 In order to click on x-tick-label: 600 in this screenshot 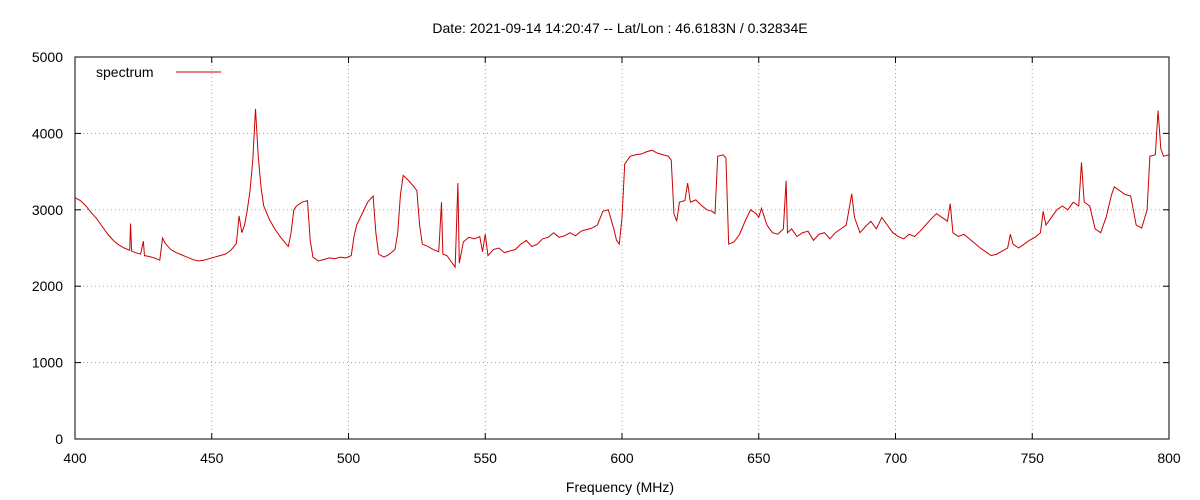, I will do `click(622, 458)`.